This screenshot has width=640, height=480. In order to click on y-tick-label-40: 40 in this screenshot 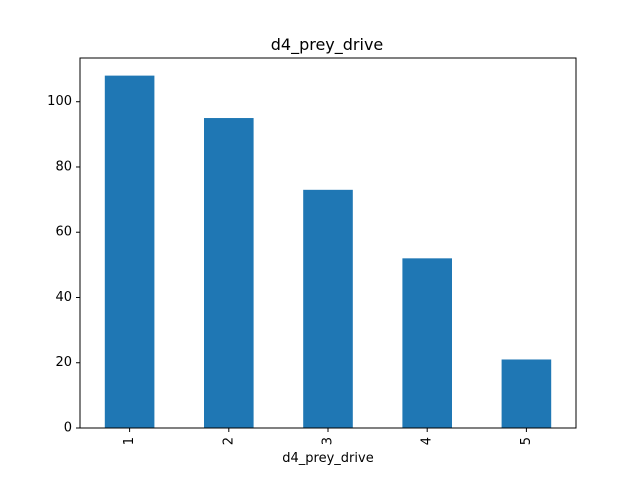, I will do `click(63, 297)`.